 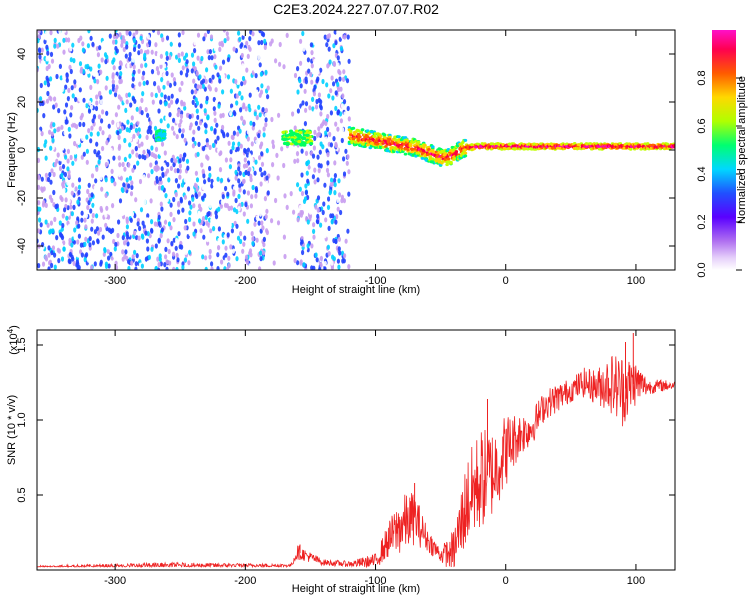 I want to click on y-tick-label: 1.5, so click(x=22, y=344).